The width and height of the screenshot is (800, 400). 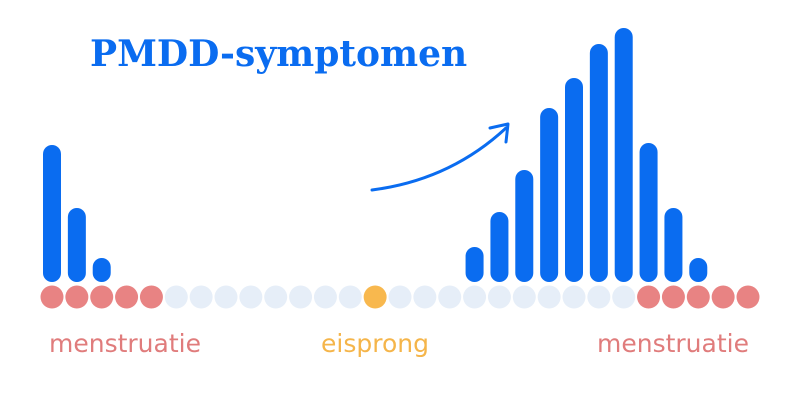 I want to click on annotation: eisprong, so click(x=375, y=343).